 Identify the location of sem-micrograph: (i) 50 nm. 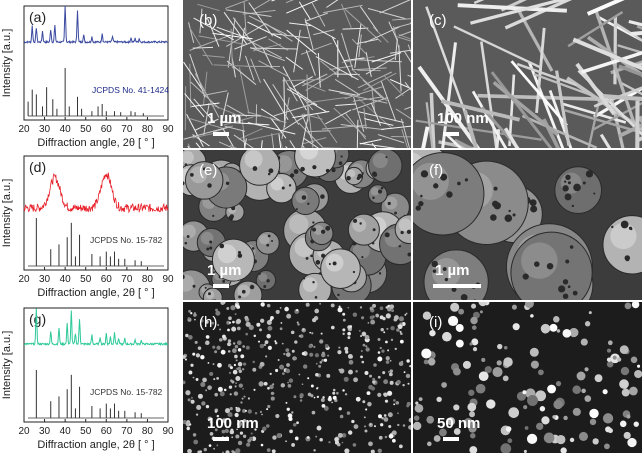
(527, 377).